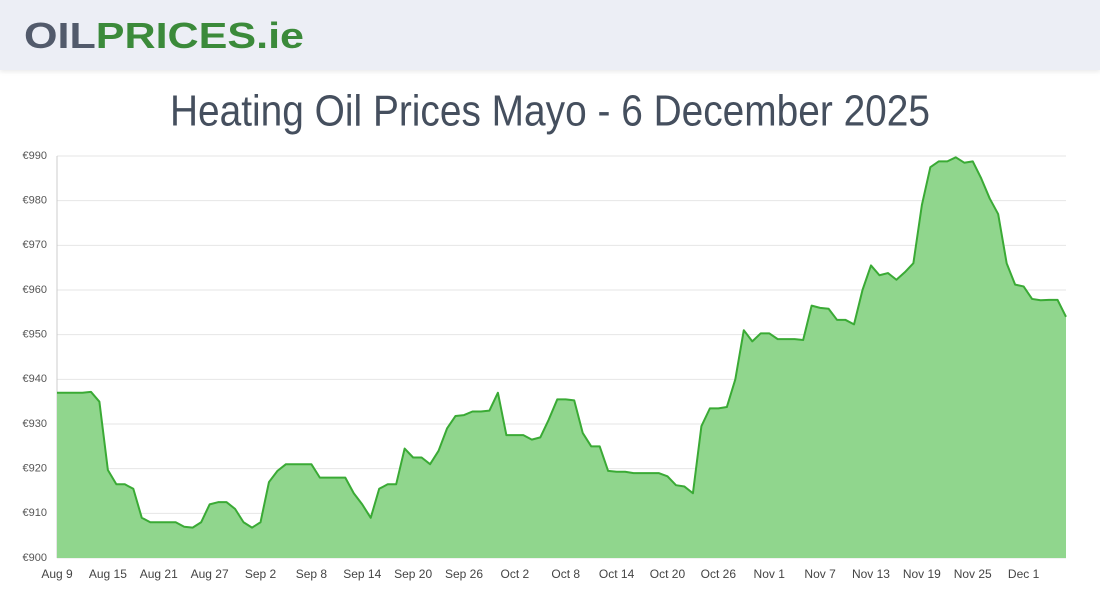 Image resolution: width=1100 pixels, height=600 pixels. What do you see at coordinates (35, 245) in the screenshot?
I see `y-tick-label: €970` at bounding box center [35, 245].